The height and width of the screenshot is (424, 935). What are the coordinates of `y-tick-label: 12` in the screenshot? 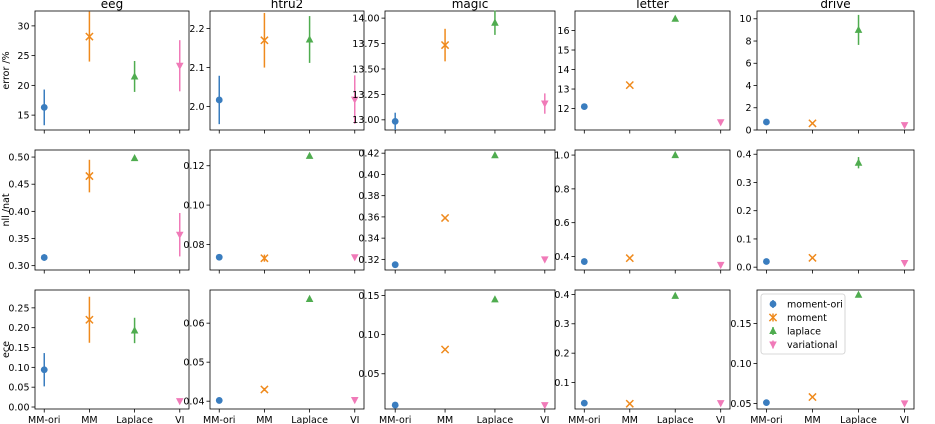 It's located at (563, 109).